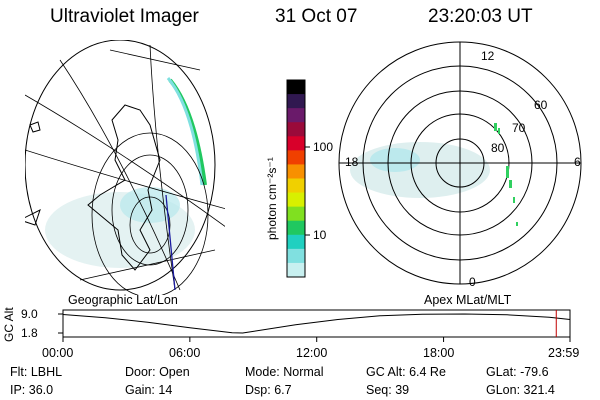 This screenshot has height=400, width=600. What do you see at coordinates (272, 198) in the screenshot?
I see `colorbar-unit-label: photon cm⁻²s⁻¹` at bounding box center [272, 198].